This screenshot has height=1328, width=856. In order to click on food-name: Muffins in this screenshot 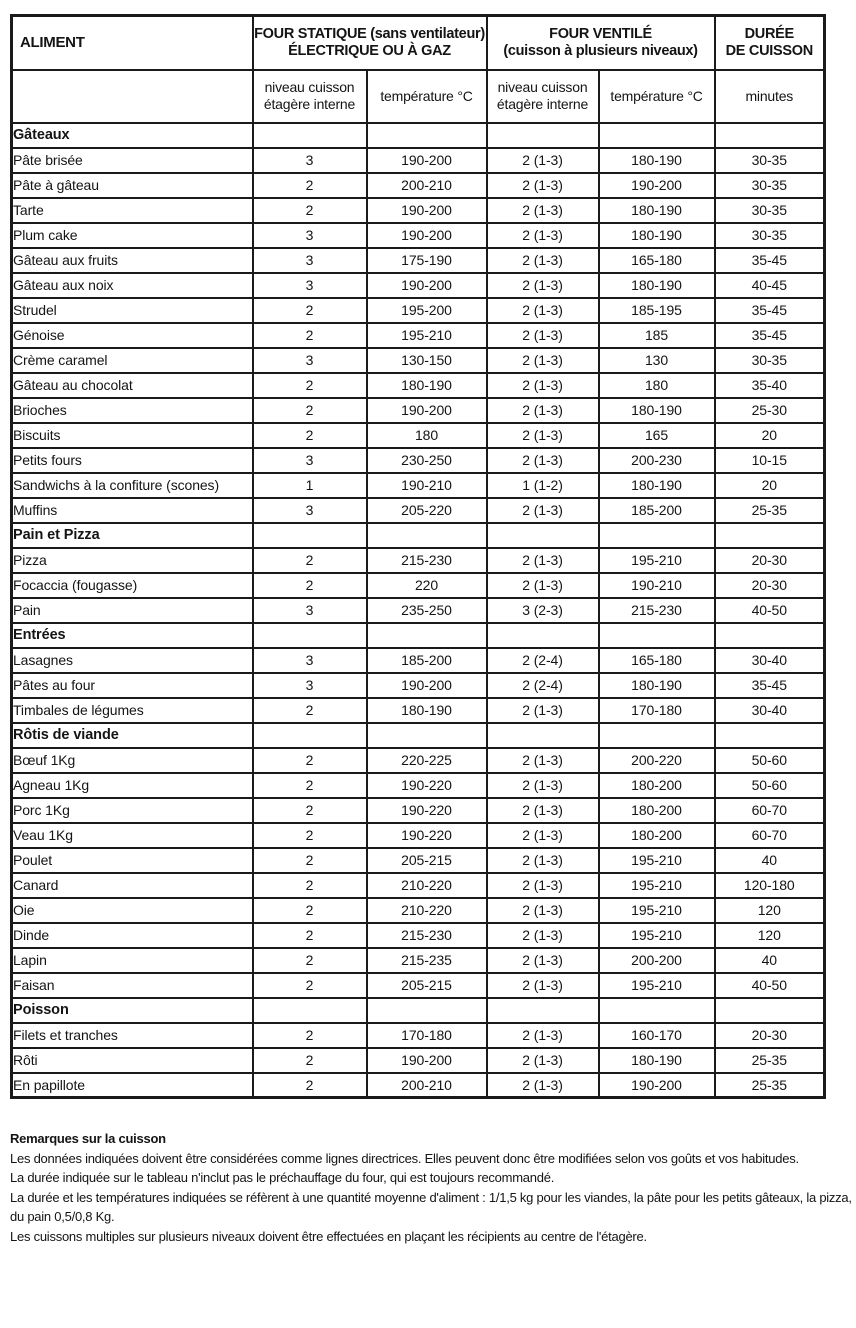, I will do `click(132, 510)`.